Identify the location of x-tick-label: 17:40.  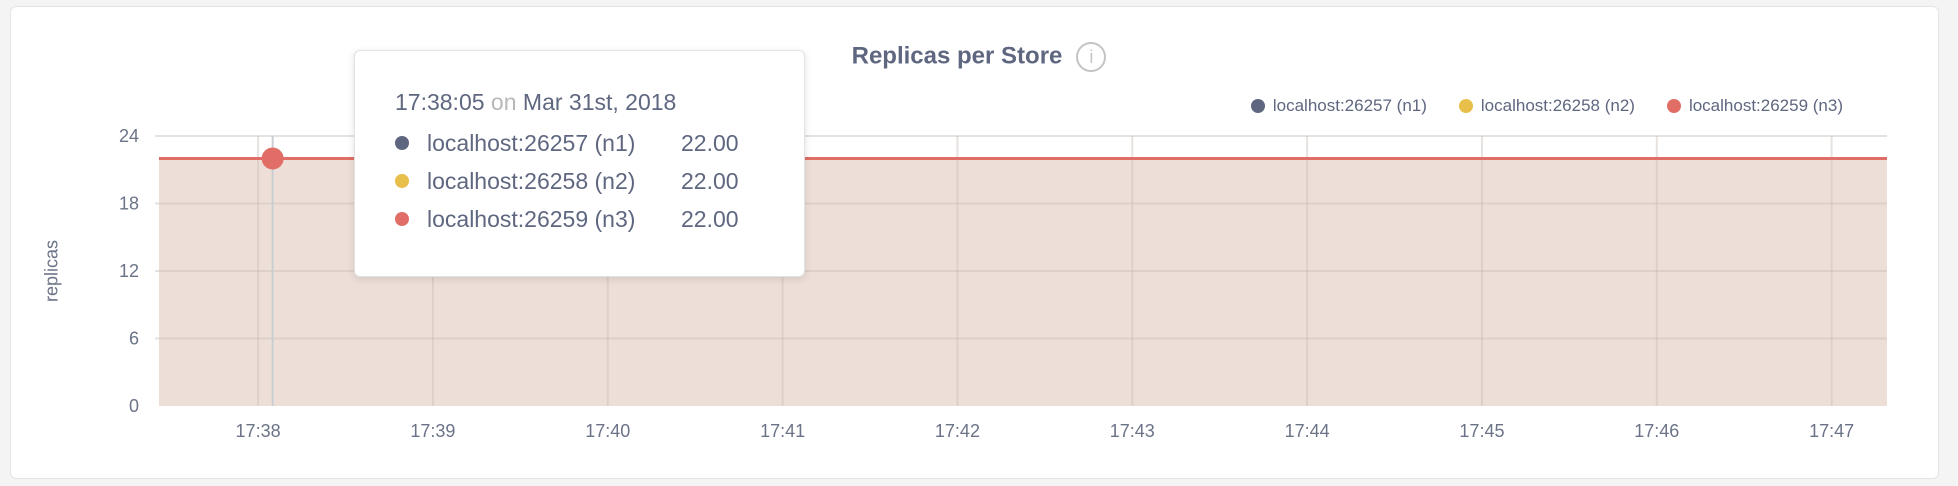
(607, 431).